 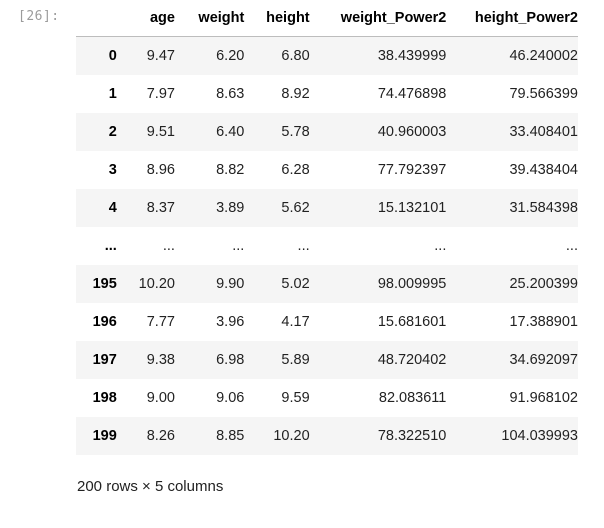 I want to click on cell-weight-power2: 48.720402, so click(x=412, y=359).